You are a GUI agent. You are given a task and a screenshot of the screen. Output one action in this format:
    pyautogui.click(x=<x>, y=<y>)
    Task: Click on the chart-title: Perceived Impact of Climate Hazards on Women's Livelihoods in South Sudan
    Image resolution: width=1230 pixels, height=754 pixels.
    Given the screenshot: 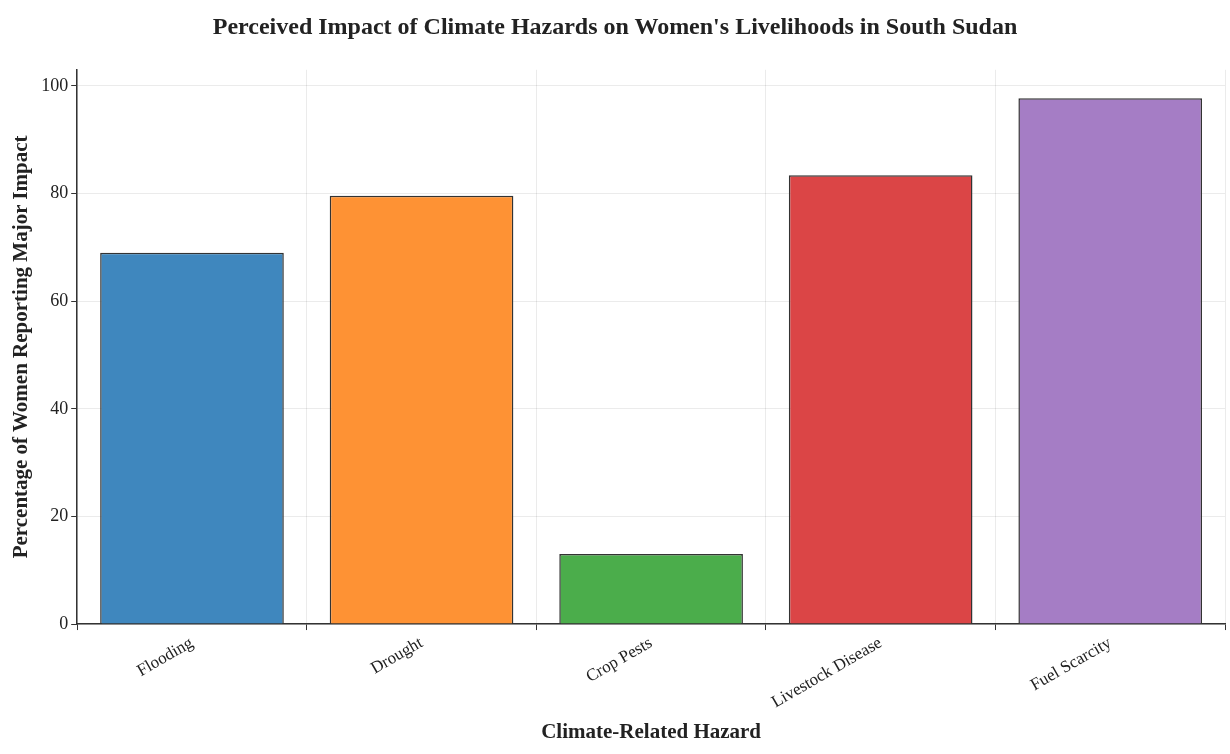 What is the action you would take?
    pyautogui.click(x=615, y=25)
    